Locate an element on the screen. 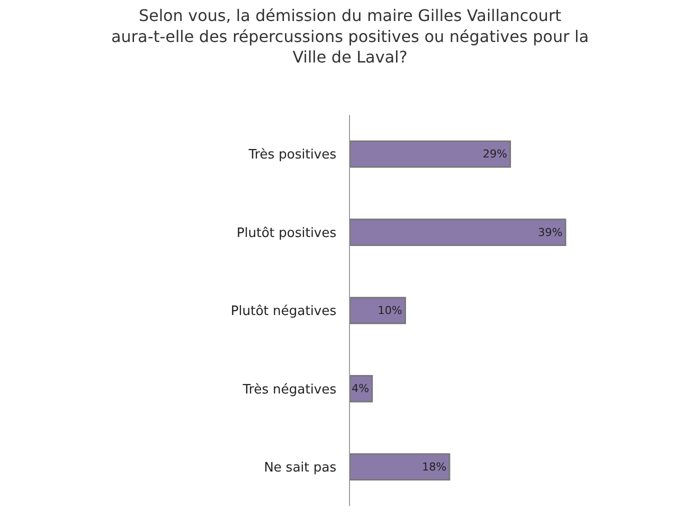  data-label: 29% is located at coordinates (495, 154).